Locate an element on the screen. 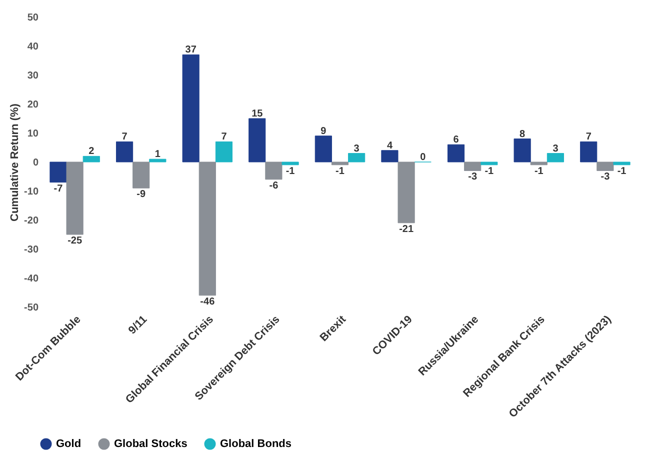 This screenshot has width=656, height=473. y-tick-label: -50 is located at coordinates (31, 308).